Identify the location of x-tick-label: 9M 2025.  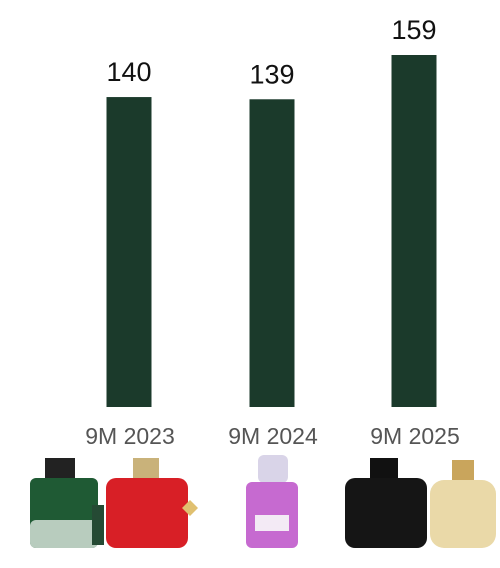
(415, 436).